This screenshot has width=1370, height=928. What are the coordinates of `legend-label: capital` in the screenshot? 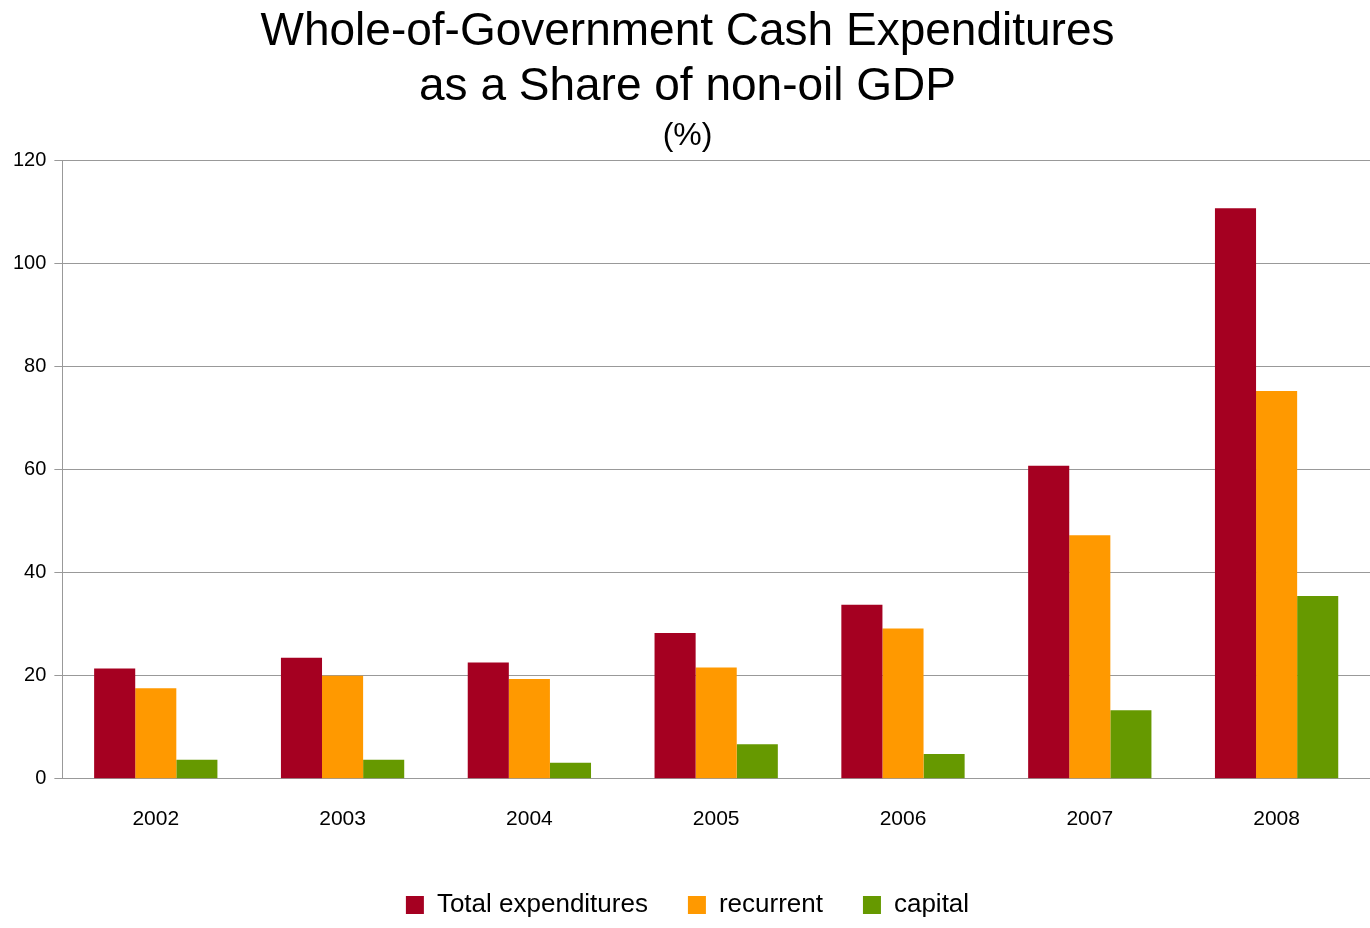 It's located at (931, 903).